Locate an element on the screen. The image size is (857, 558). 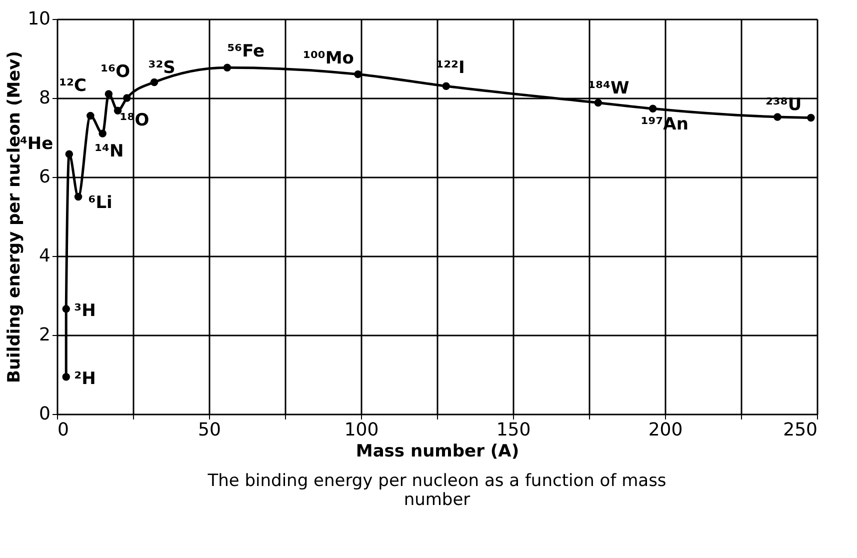
annotation: ³H is located at coordinates (85, 310).